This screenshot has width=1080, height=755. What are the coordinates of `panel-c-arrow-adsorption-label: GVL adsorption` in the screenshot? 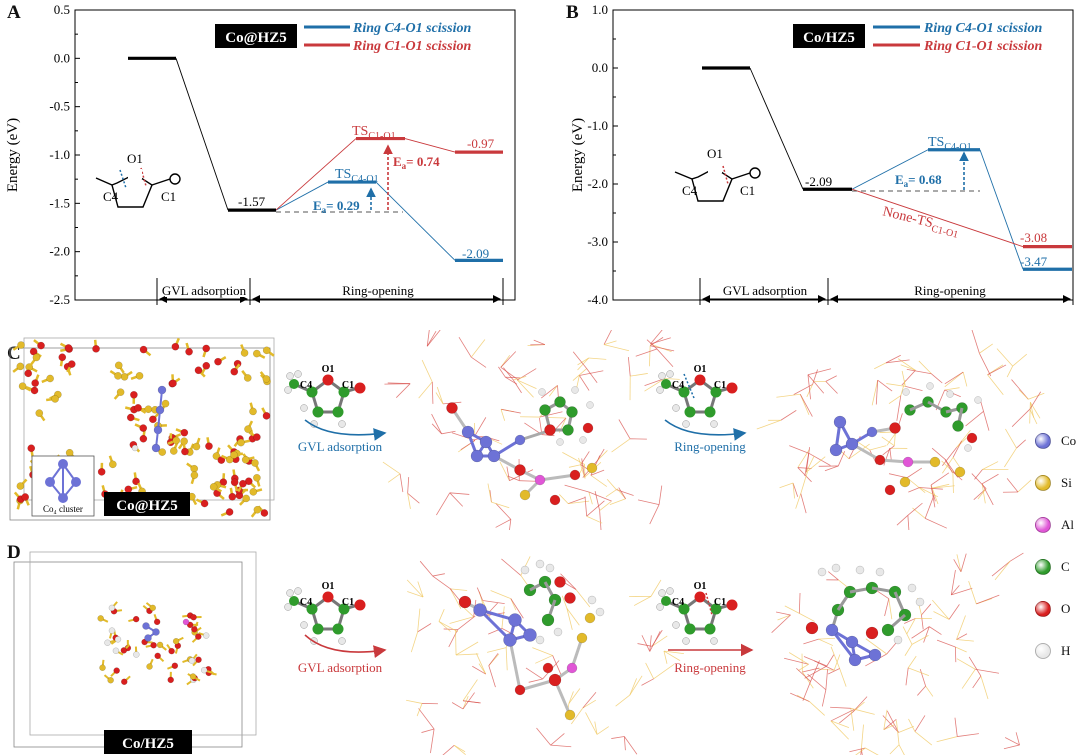 It's located at (340, 446).